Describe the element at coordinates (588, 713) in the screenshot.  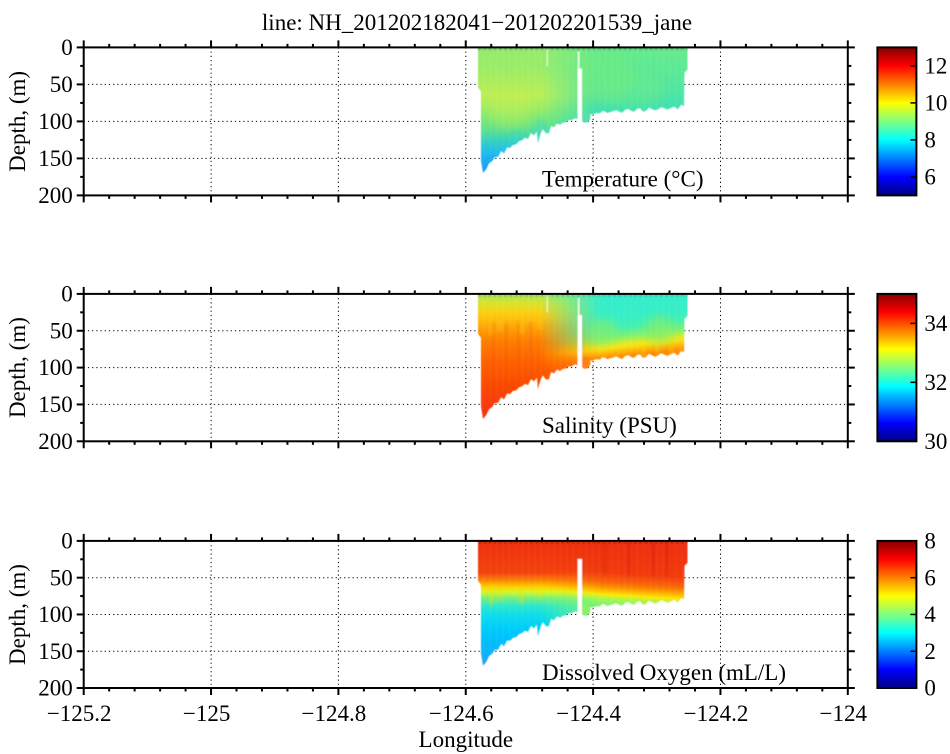
I see `svg-text: −124.4` at that location.